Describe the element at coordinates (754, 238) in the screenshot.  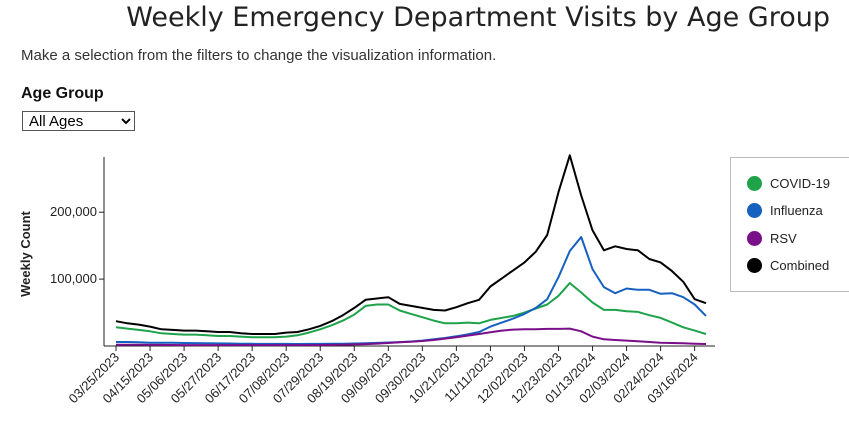
I see `legend-swatch-rsv` at that location.